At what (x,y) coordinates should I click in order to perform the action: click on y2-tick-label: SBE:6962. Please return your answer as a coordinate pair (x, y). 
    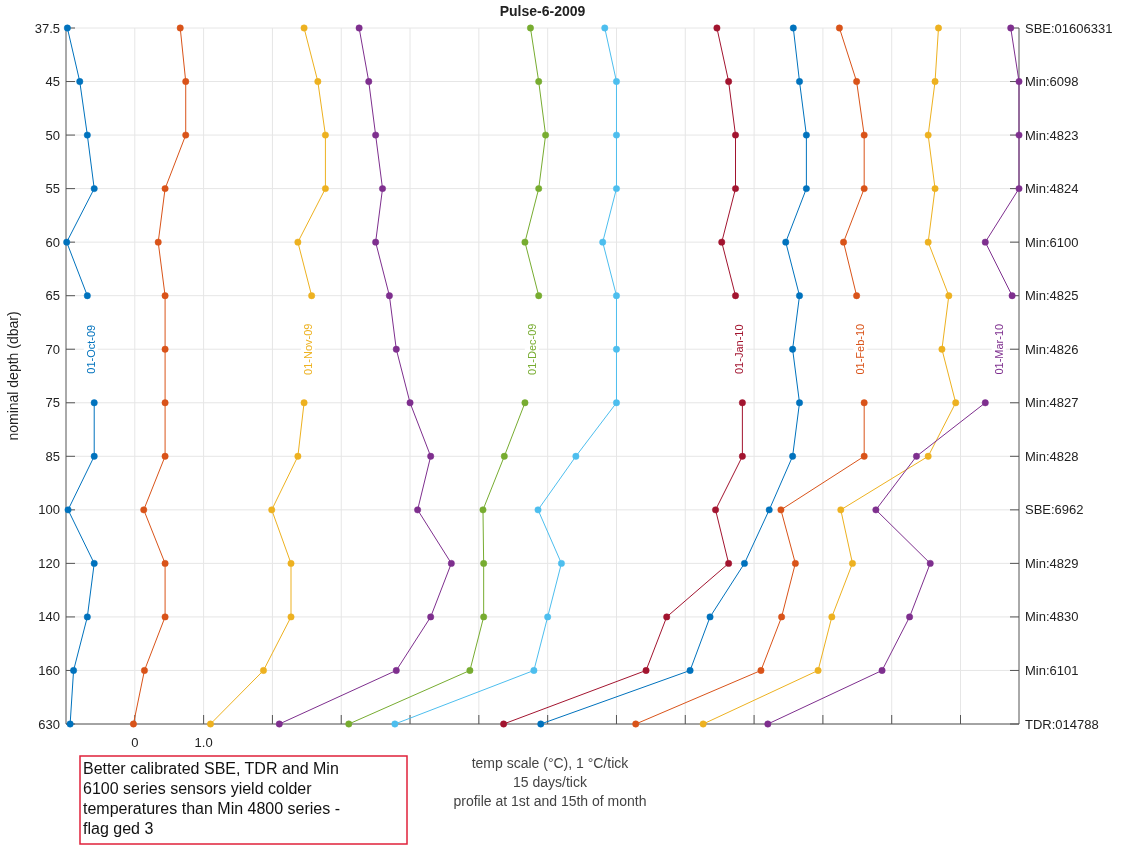
    Looking at the image, I should click on (1054, 510).